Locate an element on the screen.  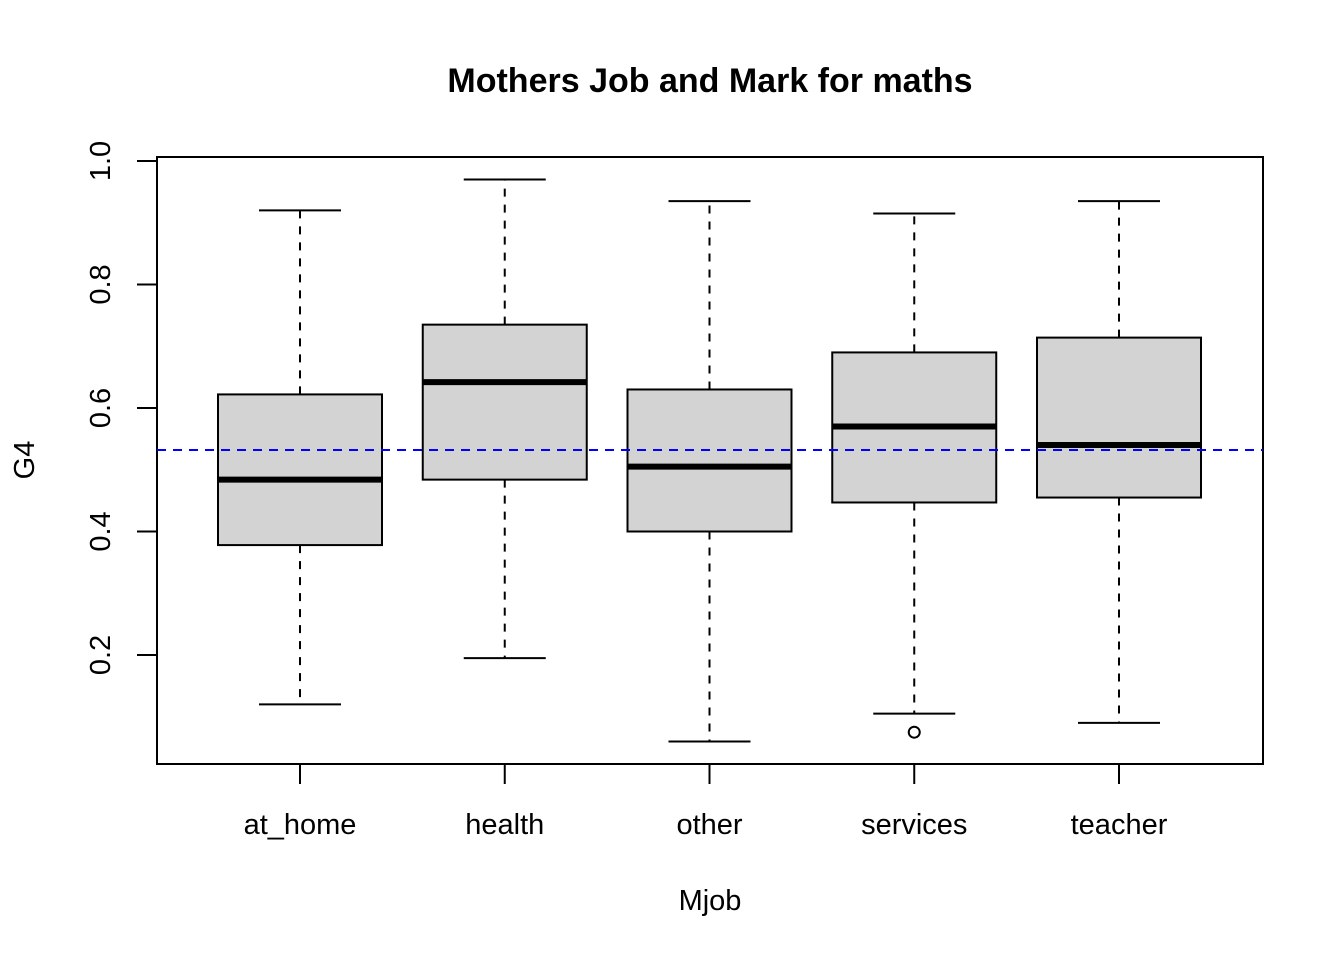
x-axis: at_home health other services teacher is located at coordinates (706, 802).